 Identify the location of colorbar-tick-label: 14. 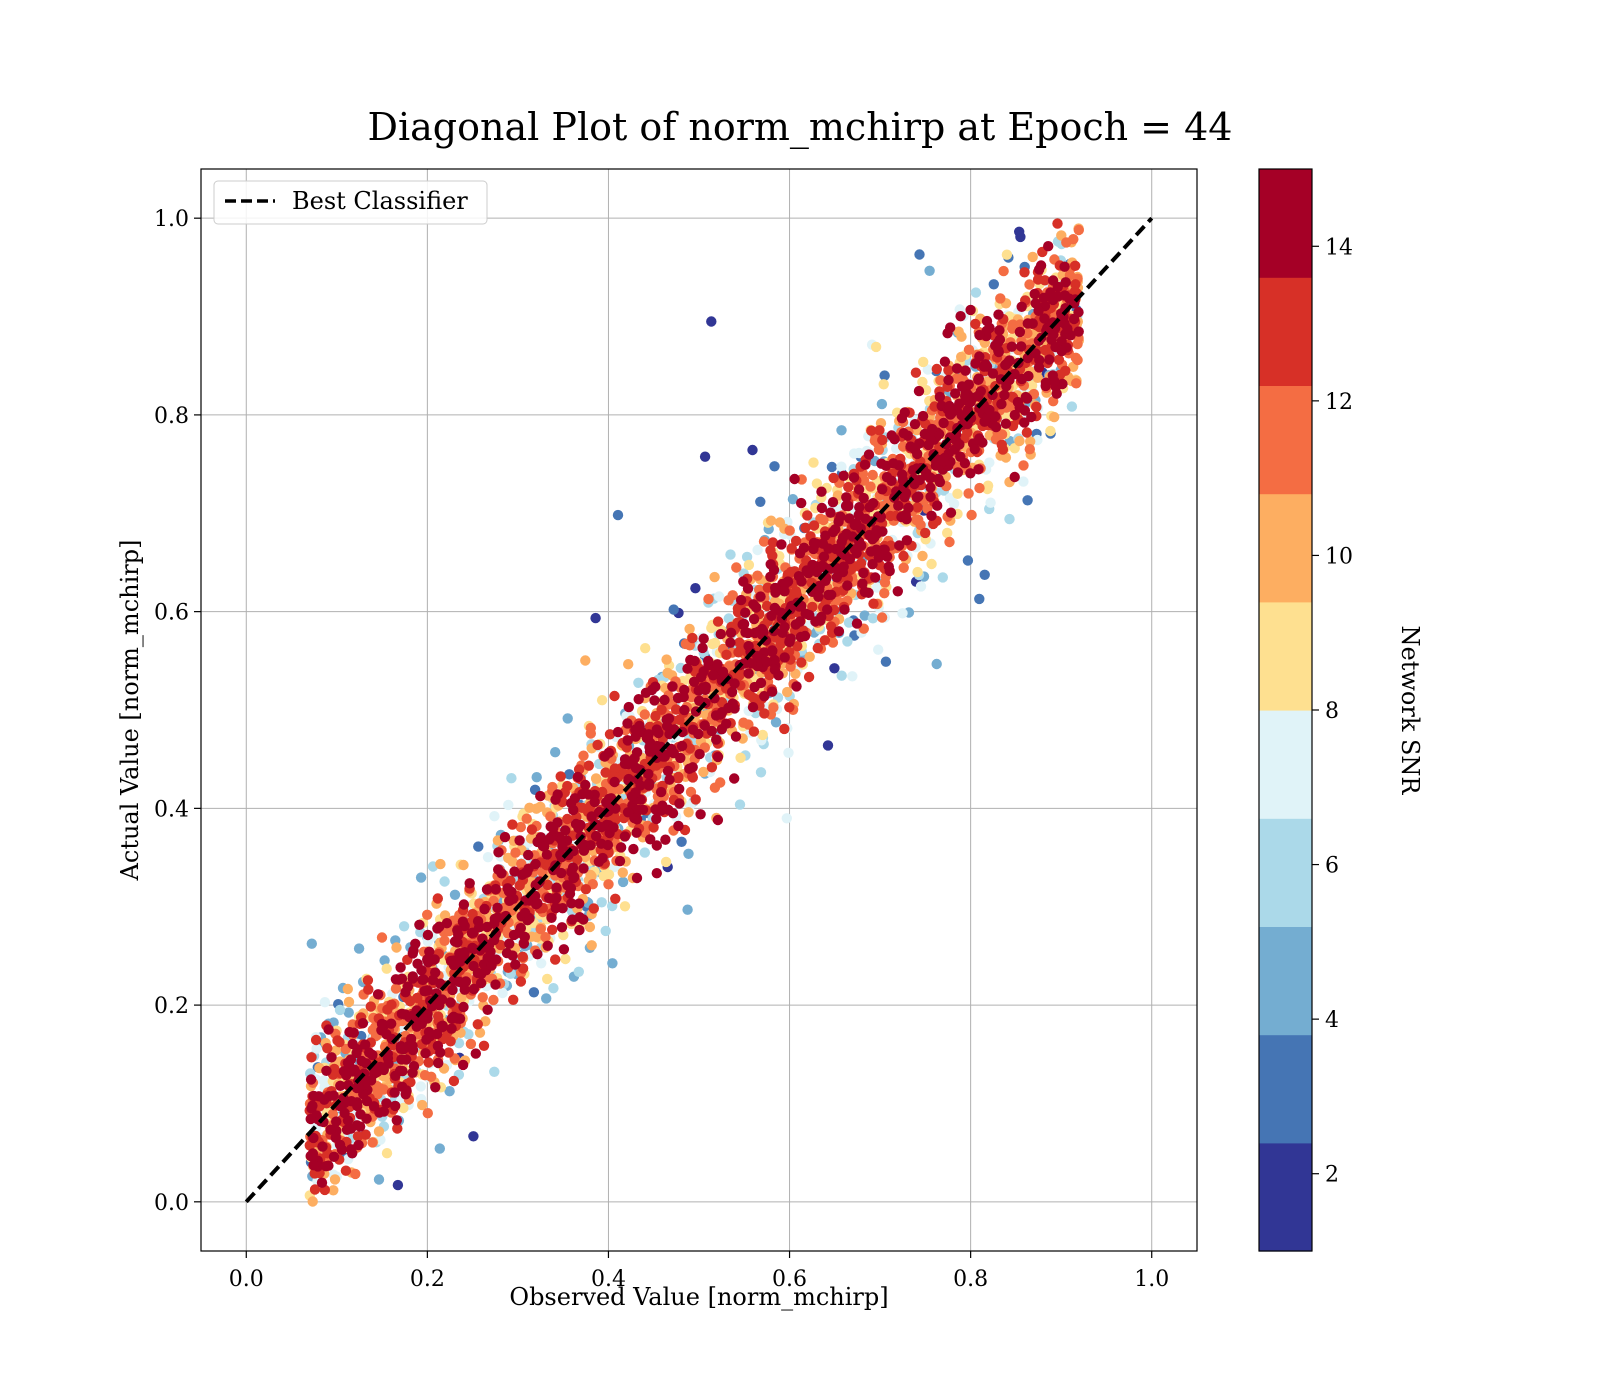
(1339, 247).